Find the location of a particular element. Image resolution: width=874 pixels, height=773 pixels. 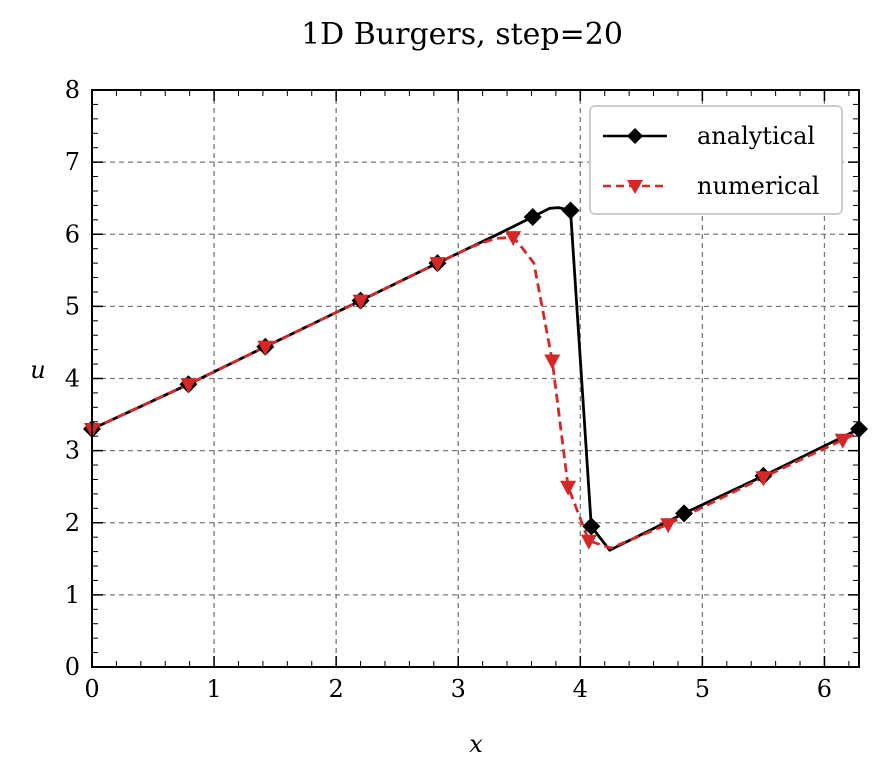

x-tick-label: 0 is located at coordinates (91, 689).